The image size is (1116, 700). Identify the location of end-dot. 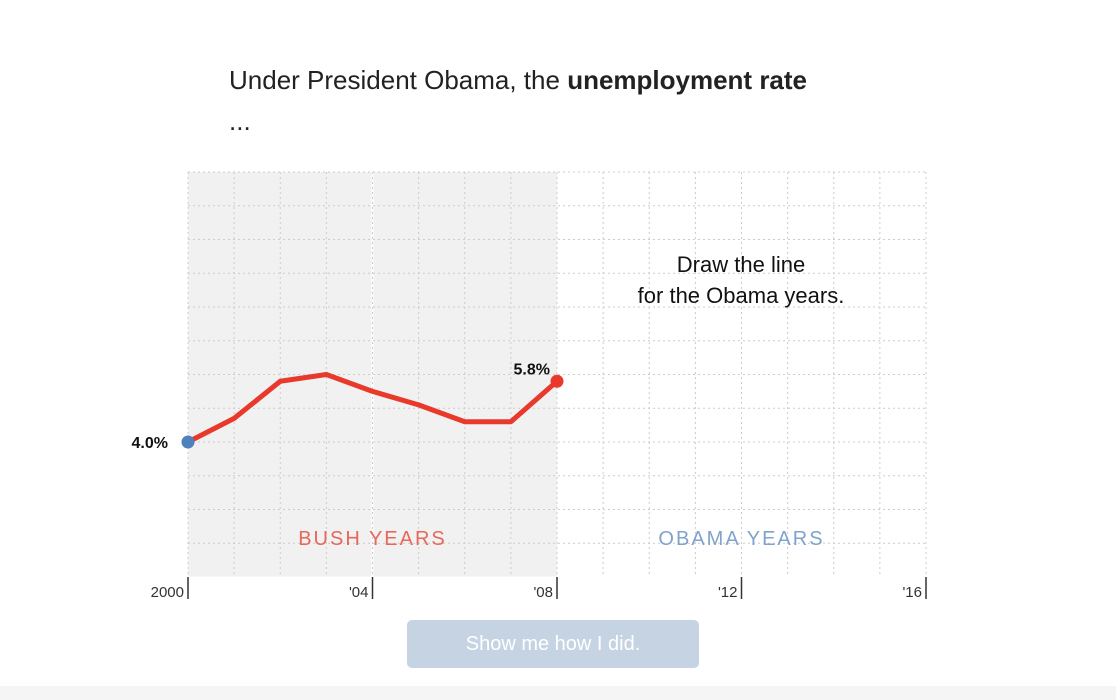
(557, 381).